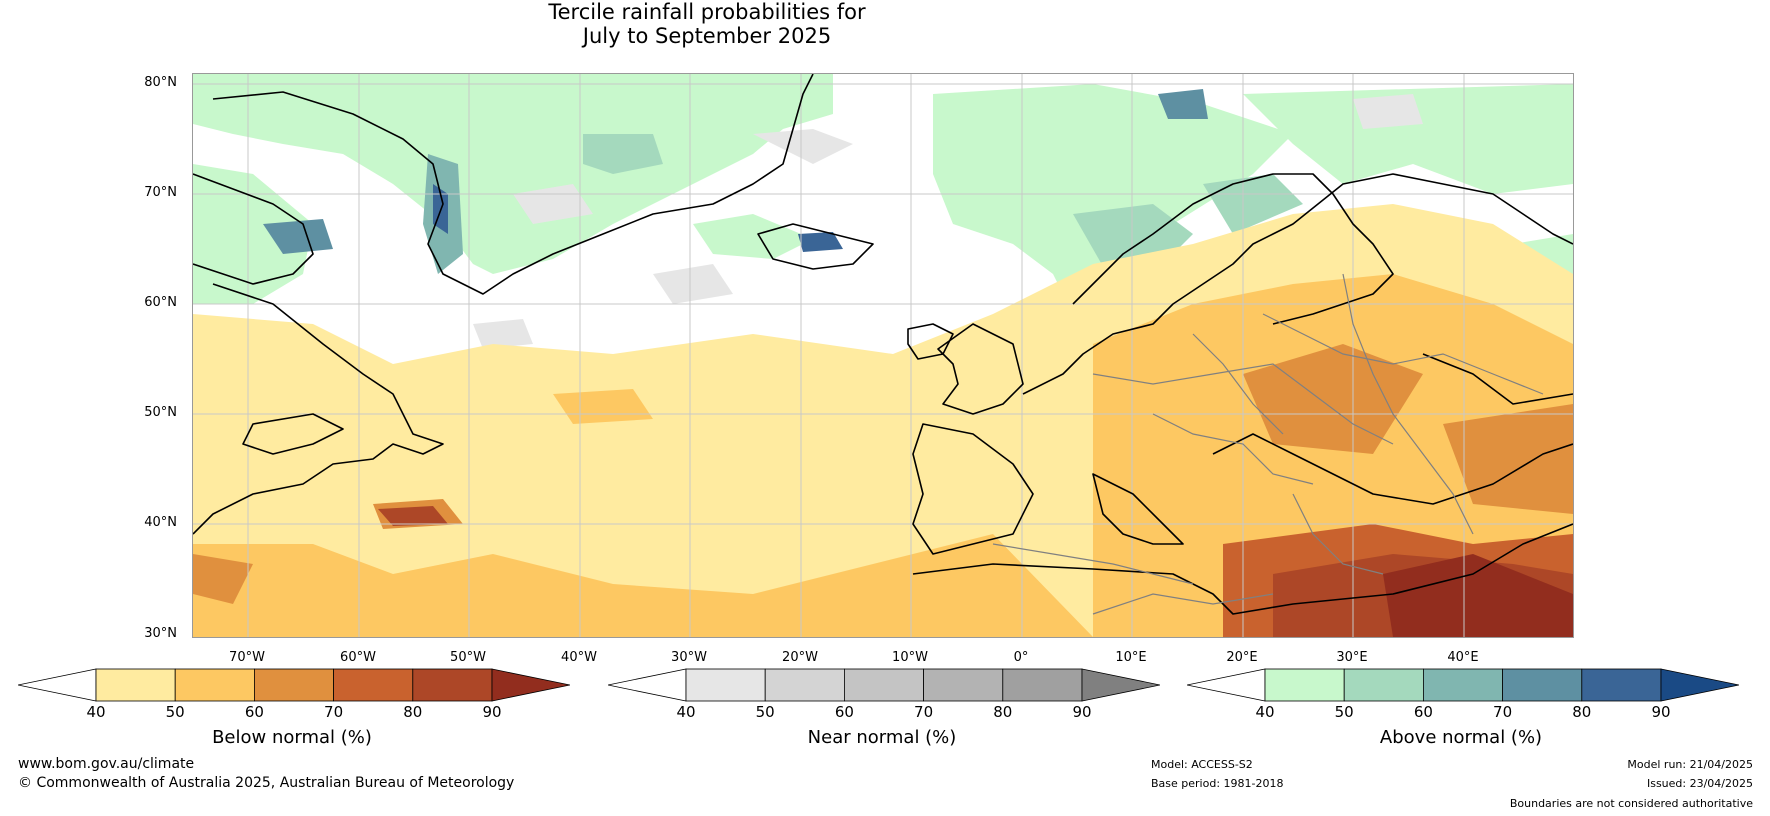 Image resolution: width=1770 pixels, height=816 pixels. I want to click on country-borders, so click(1268, 444).